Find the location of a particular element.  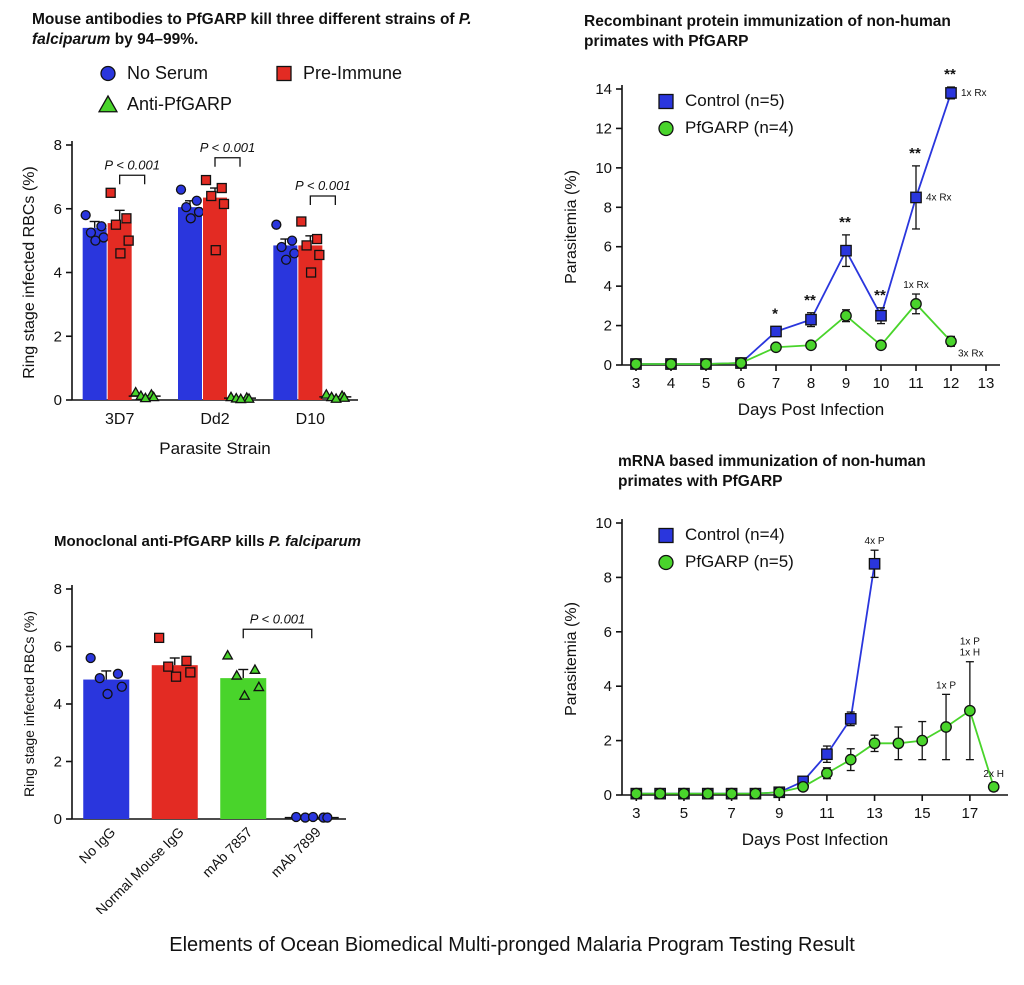

svg-text: Dd2 is located at coordinates (214, 419).